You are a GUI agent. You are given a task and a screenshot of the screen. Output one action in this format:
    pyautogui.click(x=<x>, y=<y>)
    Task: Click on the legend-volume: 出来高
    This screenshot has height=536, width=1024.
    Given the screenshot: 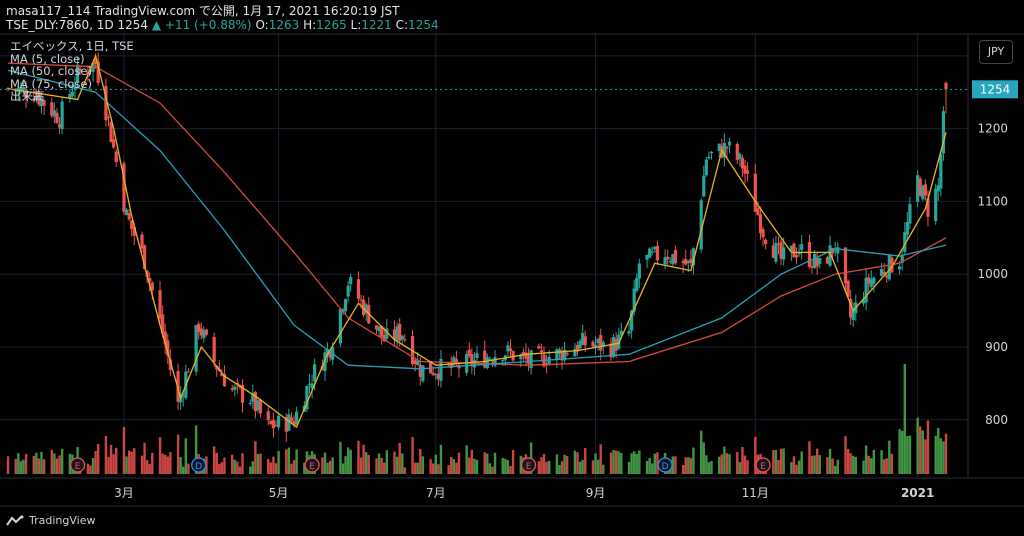 What is the action you would take?
    pyautogui.click(x=27, y=96)
    